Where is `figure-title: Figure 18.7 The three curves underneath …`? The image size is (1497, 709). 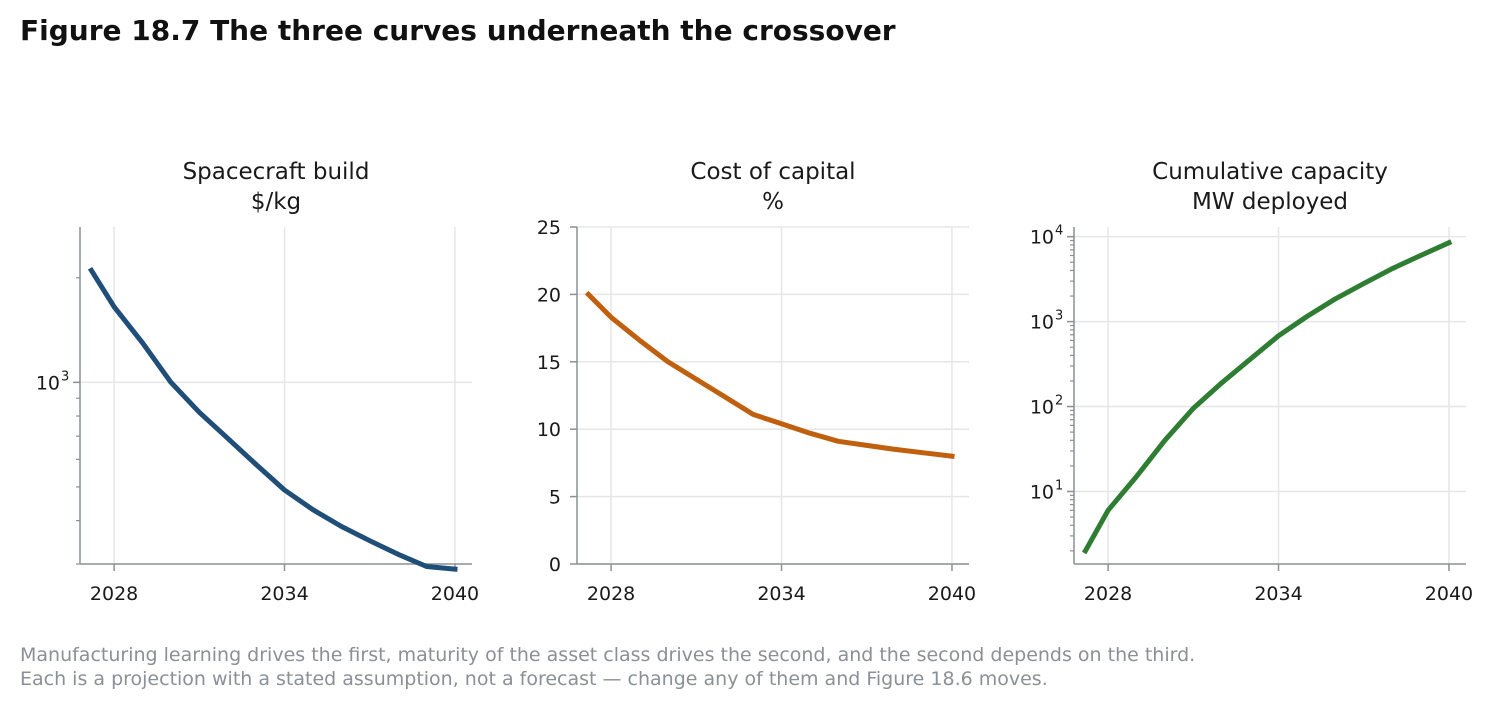 figure-title: Figure 18.7 The three curves underneath … is located at coordinates (458, 30).